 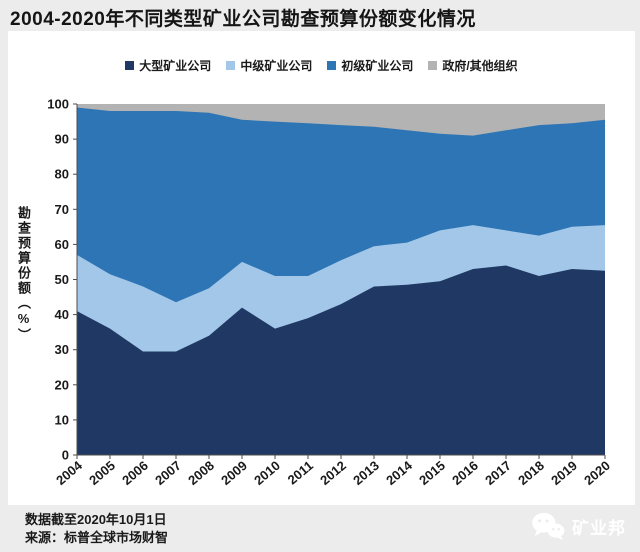 I want to click on x-tick-label: 2018, so click(x=531, y=473).